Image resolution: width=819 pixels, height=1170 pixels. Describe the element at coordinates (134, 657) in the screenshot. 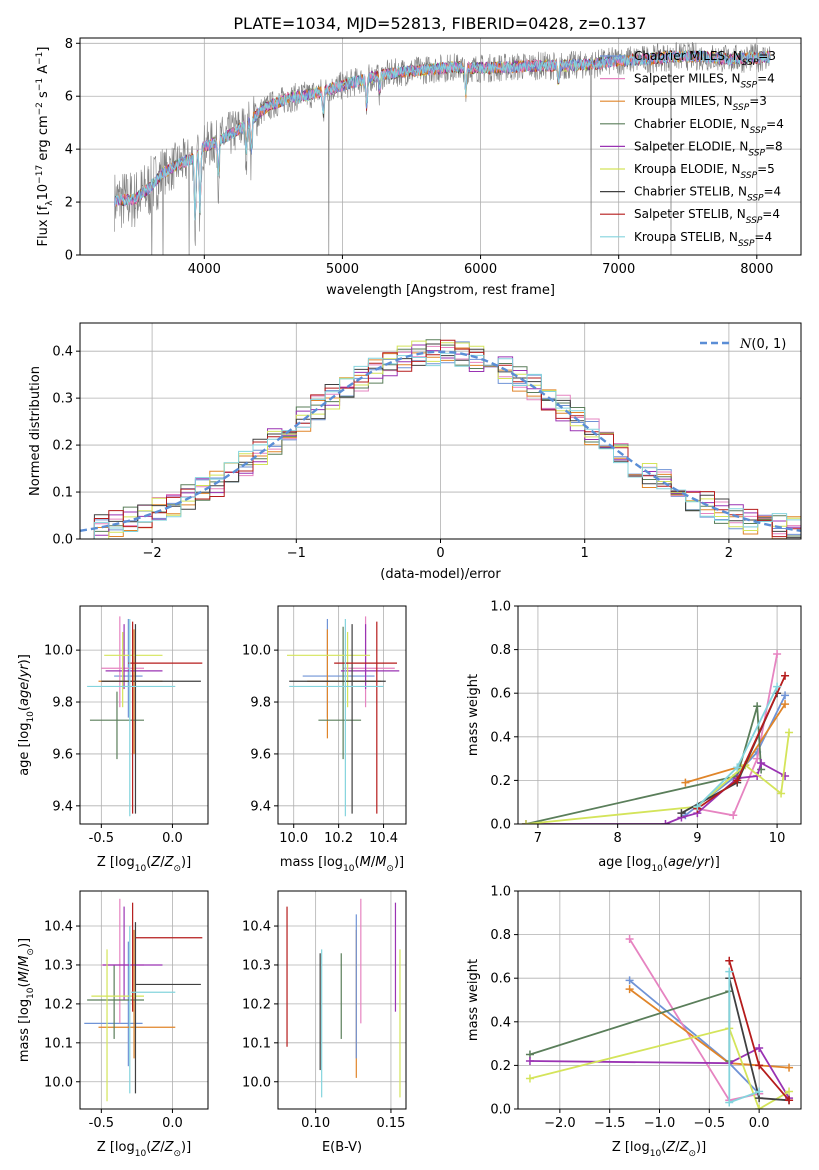

I see `errorbar-salpeter-elodie` at that location.